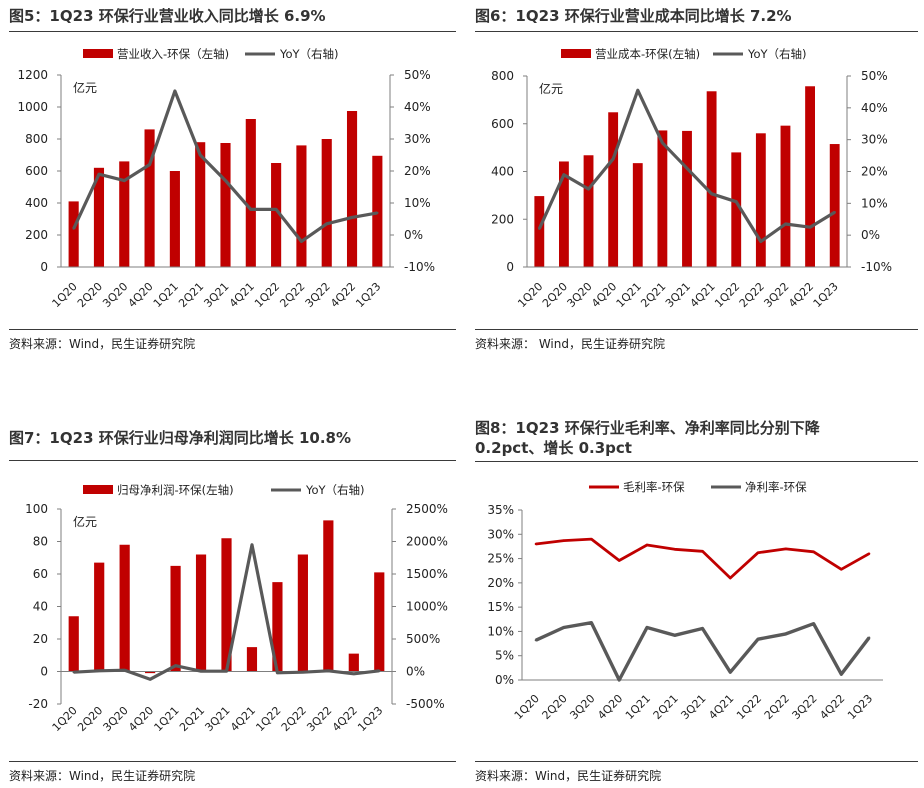 This screenshot has width=924, height=788. I want to click on gross-margin-point-1Q22, so click(758, 552).